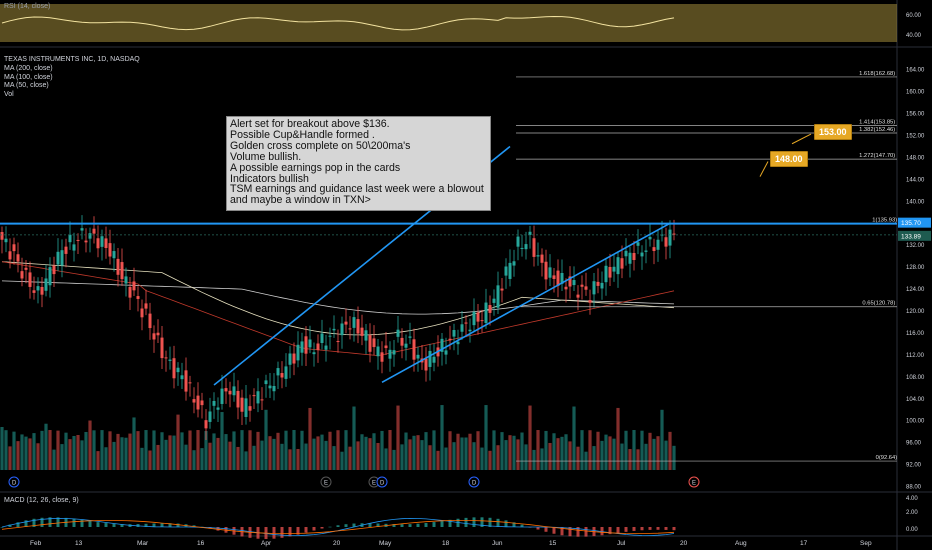 This screenshot has width=932, height=550. I want to click on y-tick-label: 160.00, so click(915, 93).